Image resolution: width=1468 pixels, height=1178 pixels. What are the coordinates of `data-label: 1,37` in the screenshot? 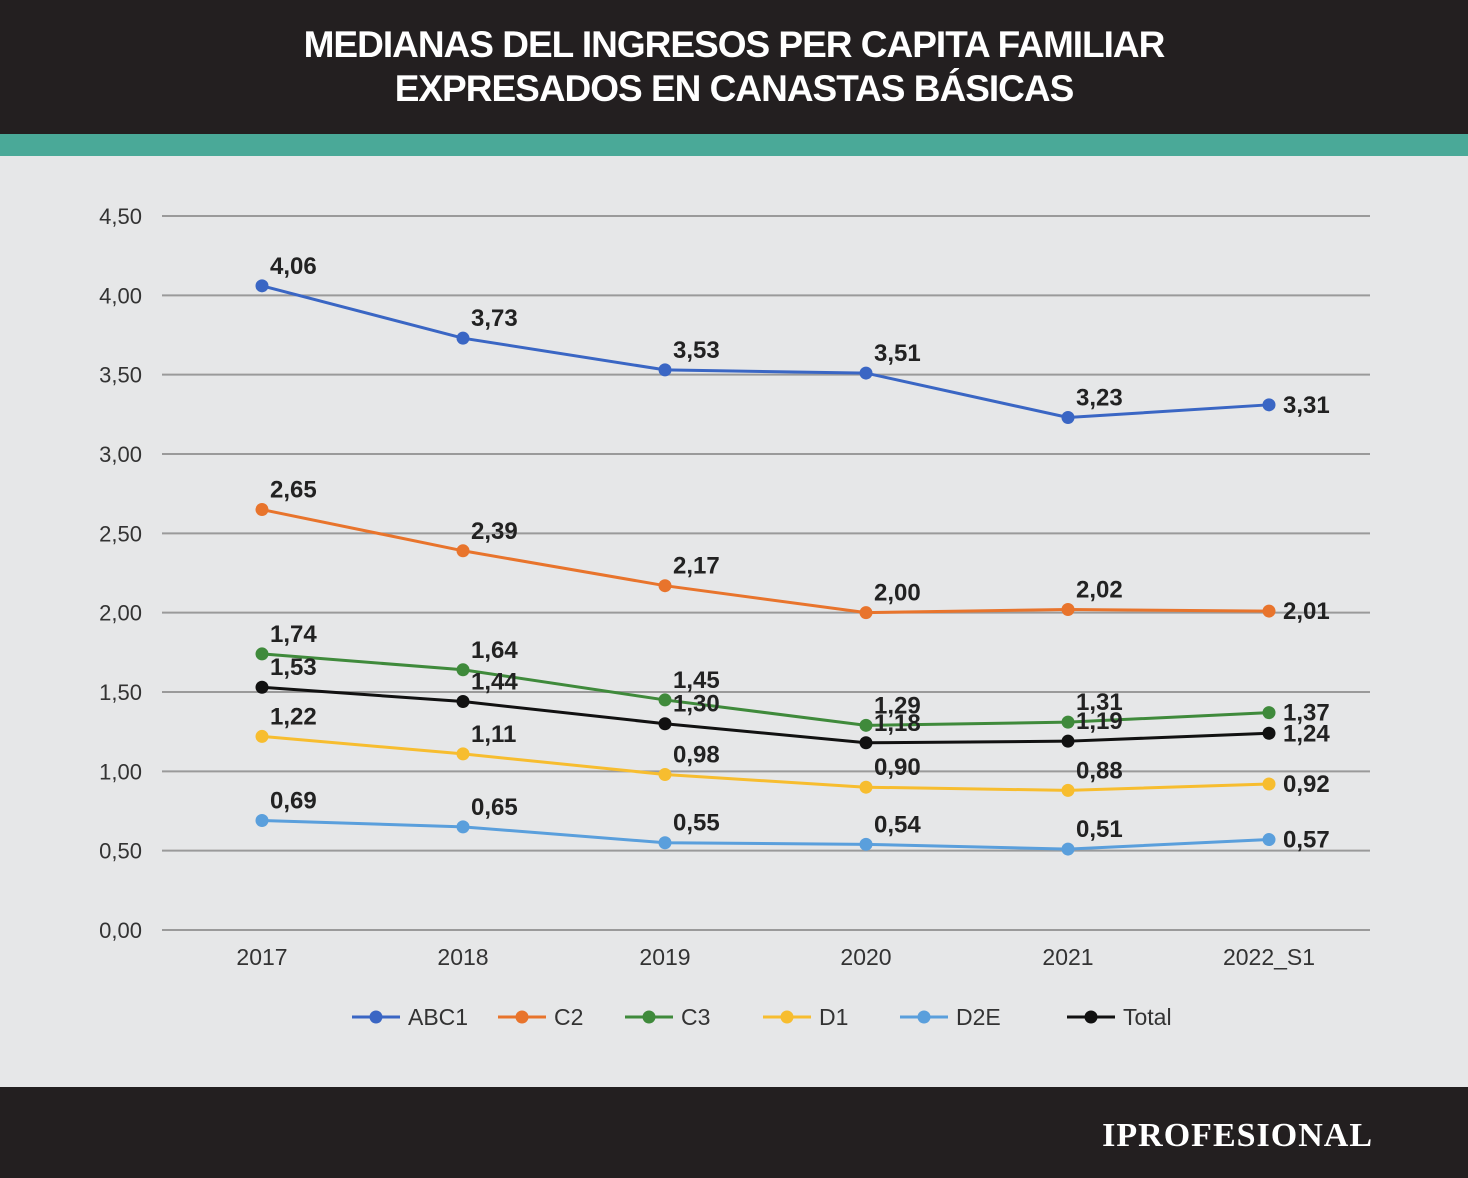 It's located at (1306, 713).